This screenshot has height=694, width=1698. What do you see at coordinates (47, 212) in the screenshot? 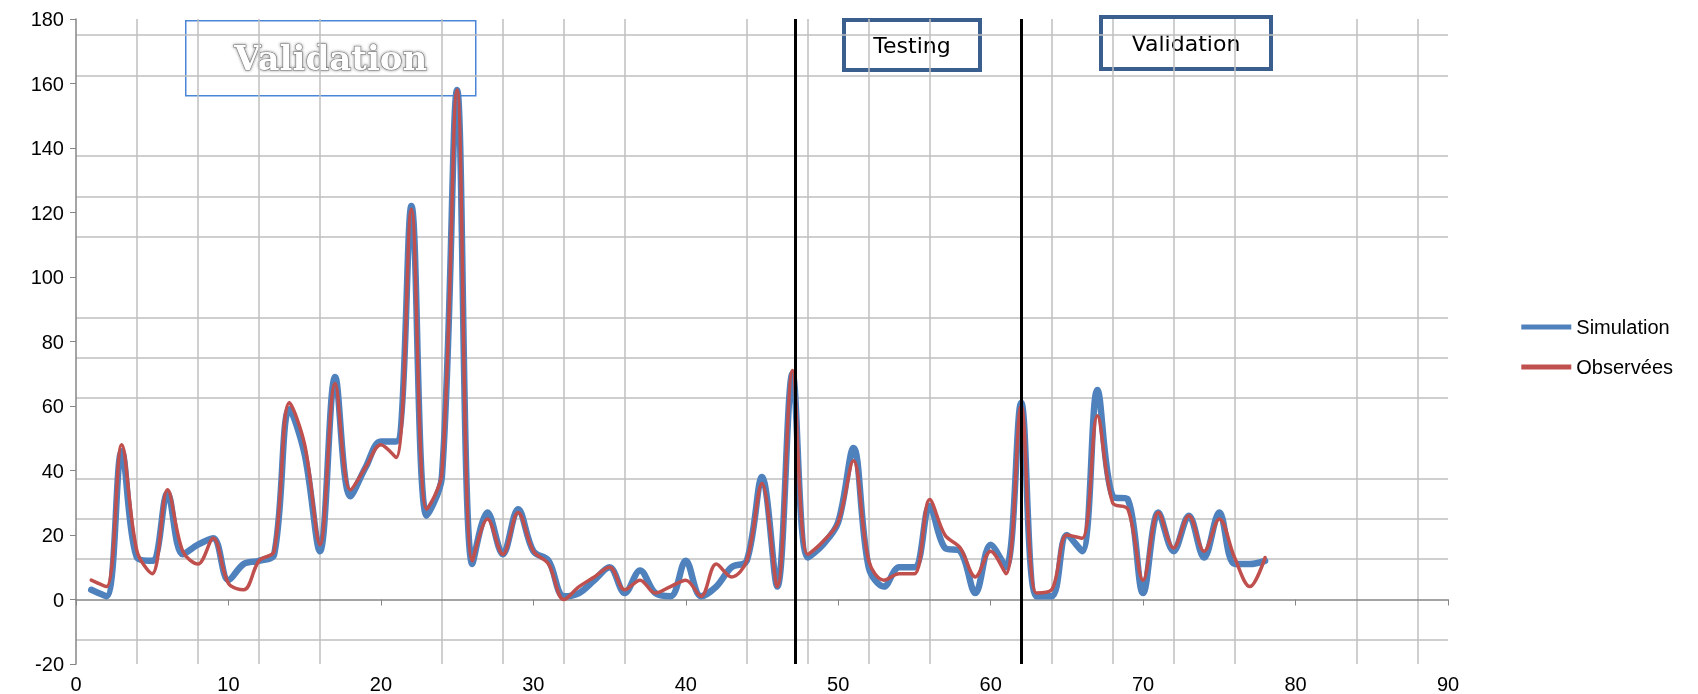
I see `y-tick-label: 120` at bounding box center [47, 212].